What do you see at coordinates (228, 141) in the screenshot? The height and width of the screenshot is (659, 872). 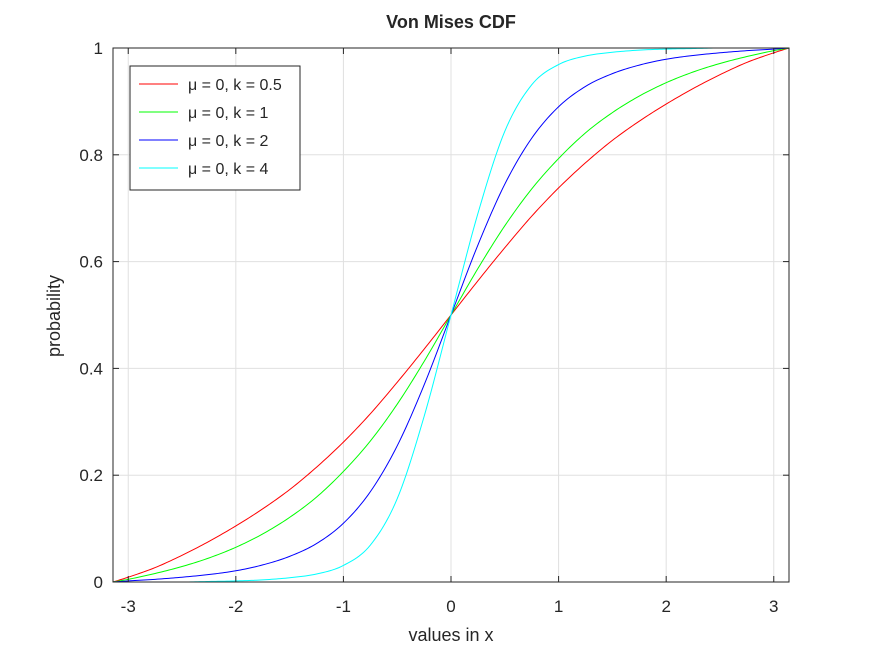 I see `legend-label: μ = 0, k = 2` at bounding box center [228, 141].